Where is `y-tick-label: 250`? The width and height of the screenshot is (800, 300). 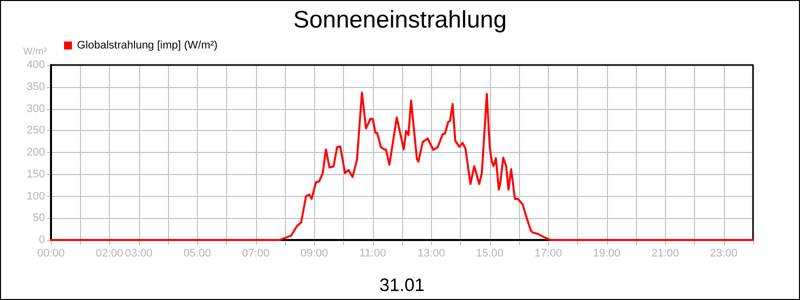
y-tick-label: 250 is located at coordinates (35, 130).